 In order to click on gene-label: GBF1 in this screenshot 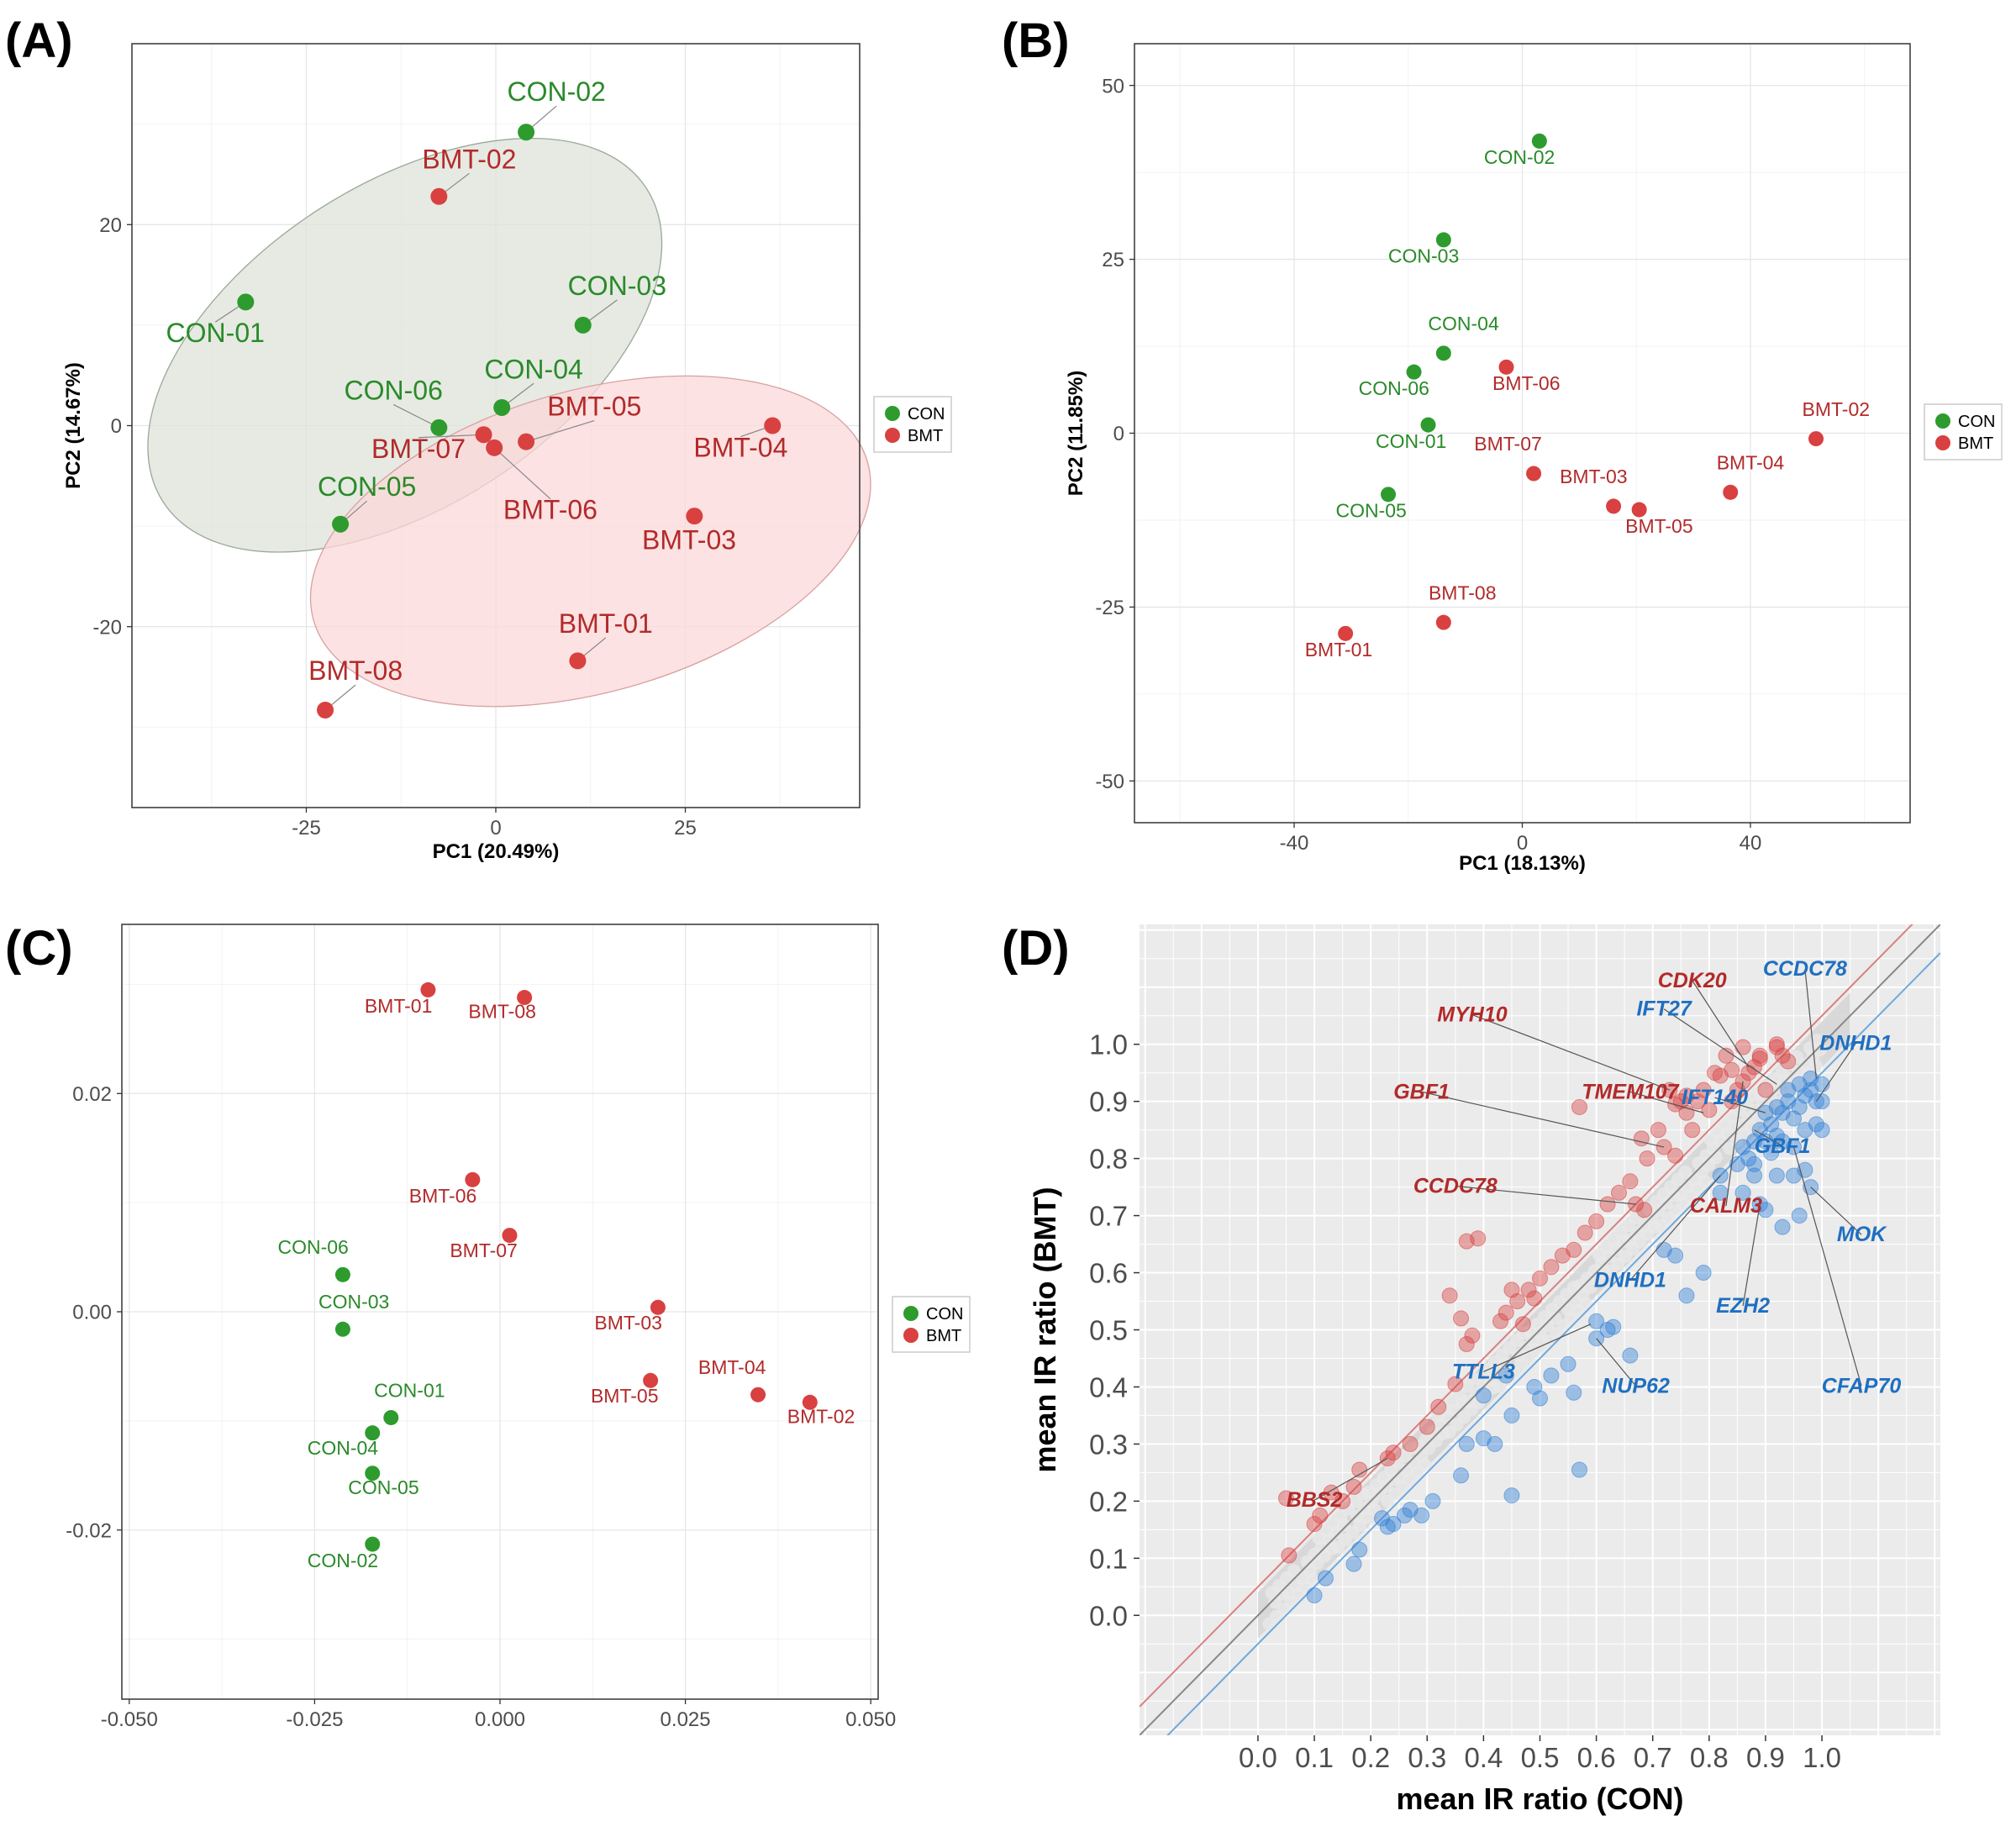, I will do `click(1783, 1146)`.